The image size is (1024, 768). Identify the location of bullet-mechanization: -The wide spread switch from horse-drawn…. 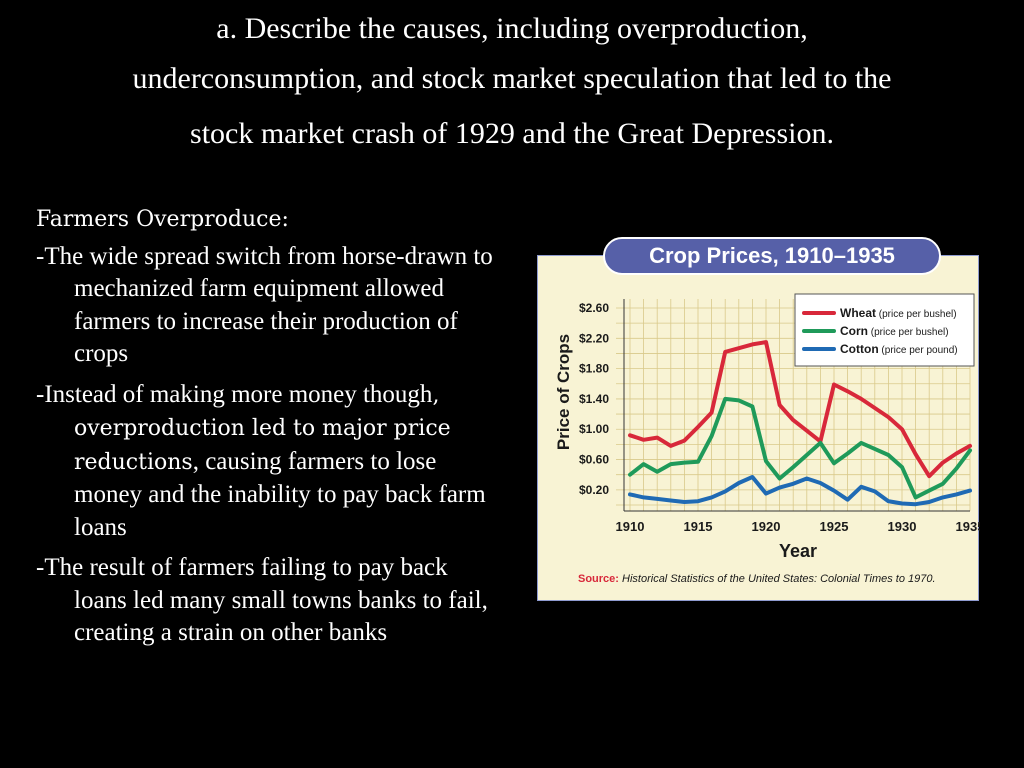
(264, 305).